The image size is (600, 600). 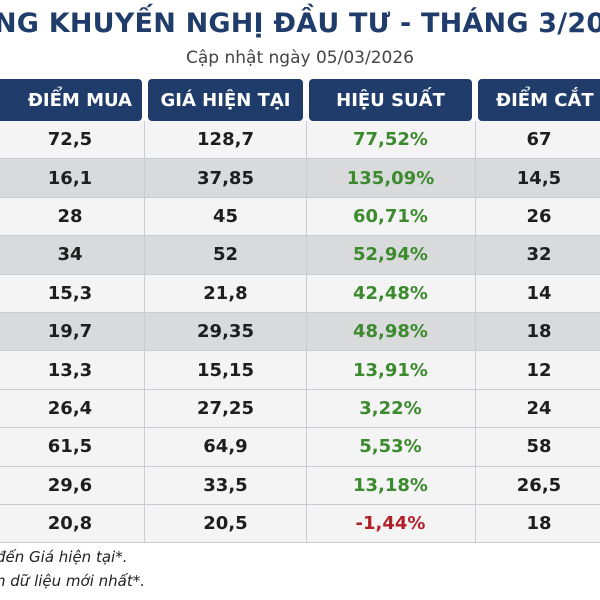 I want to click on stop-loss-cell: 32, so click(x=539, y=255).